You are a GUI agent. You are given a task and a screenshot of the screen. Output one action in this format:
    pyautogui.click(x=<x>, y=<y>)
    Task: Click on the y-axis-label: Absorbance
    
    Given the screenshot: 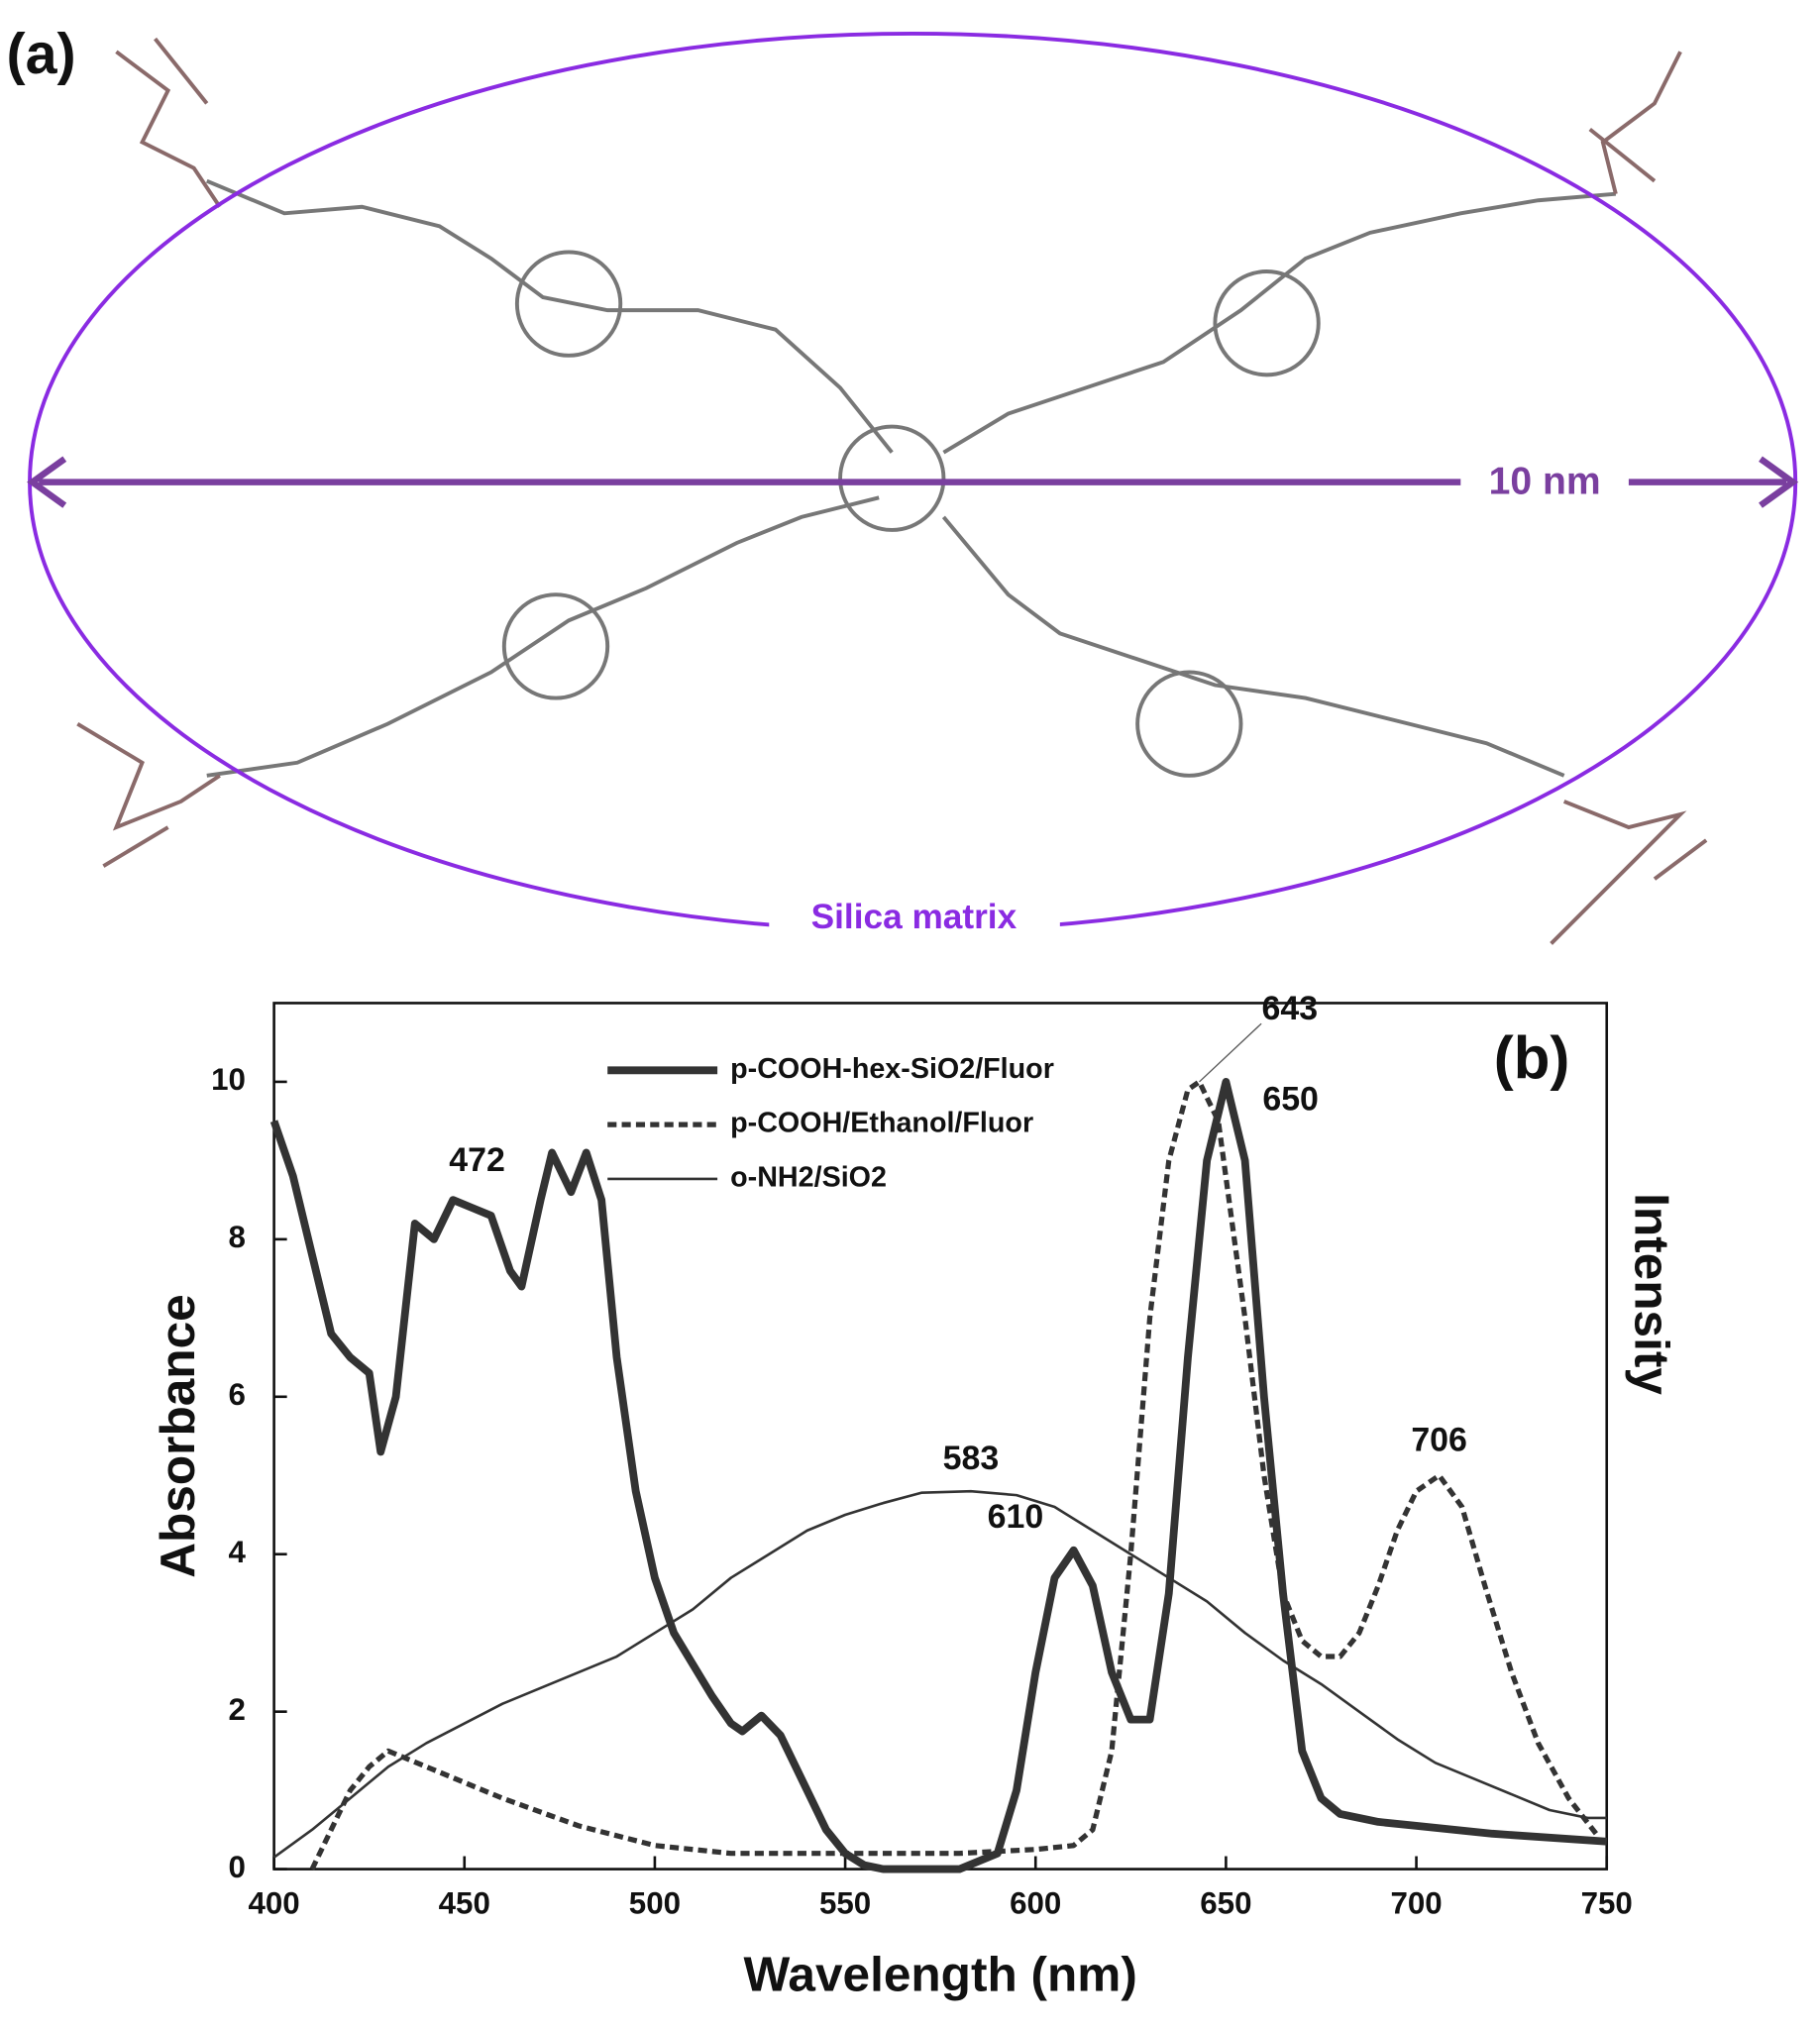 What is the action you would take?
    pyautogui.click(x=177, y=1436)
    